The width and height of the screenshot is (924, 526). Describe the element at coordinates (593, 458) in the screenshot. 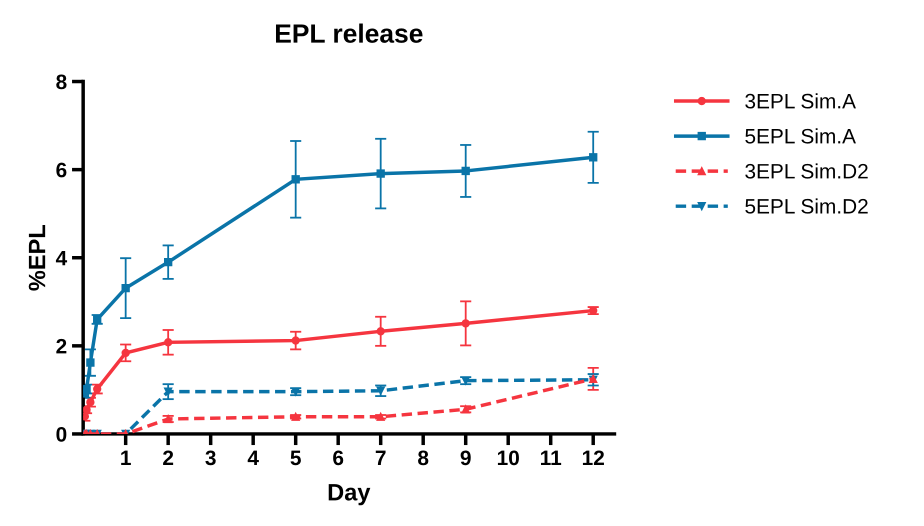

I see `x-tick-label: 12` at that location.